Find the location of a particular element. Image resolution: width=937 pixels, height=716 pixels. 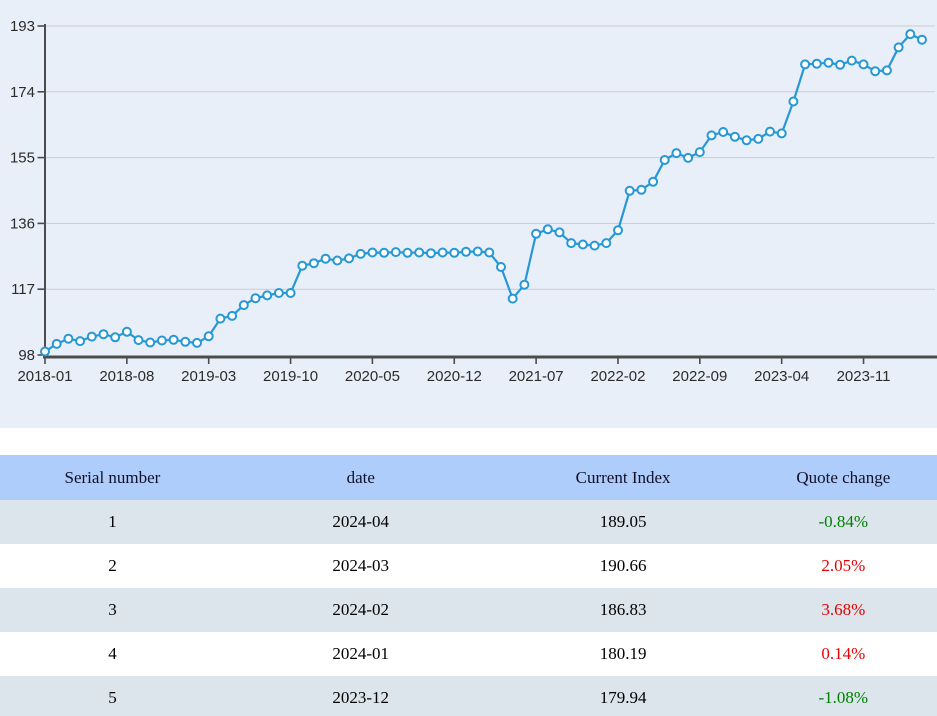

x-tick-label: 2018-08 is located at coordinates (126, 376).